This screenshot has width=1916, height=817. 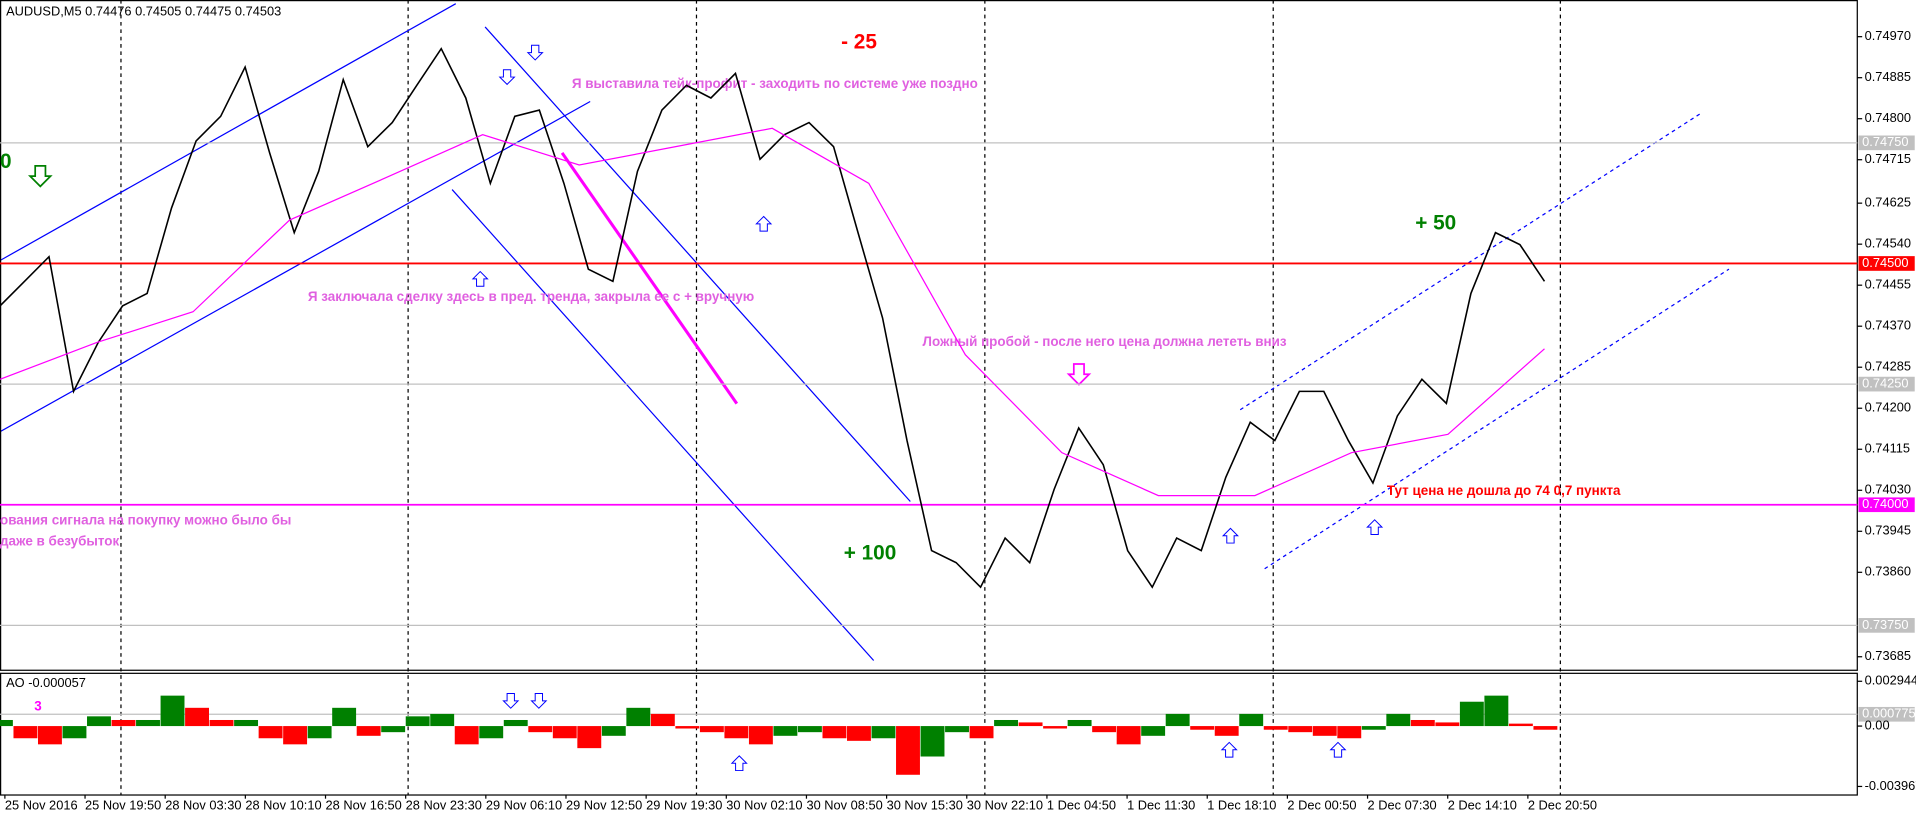 What do you see at coordinates (1321, 804) in the screenshot?
I see `x-tick-label: 2 Dec 00:50` at bounding box center [1321, 804].